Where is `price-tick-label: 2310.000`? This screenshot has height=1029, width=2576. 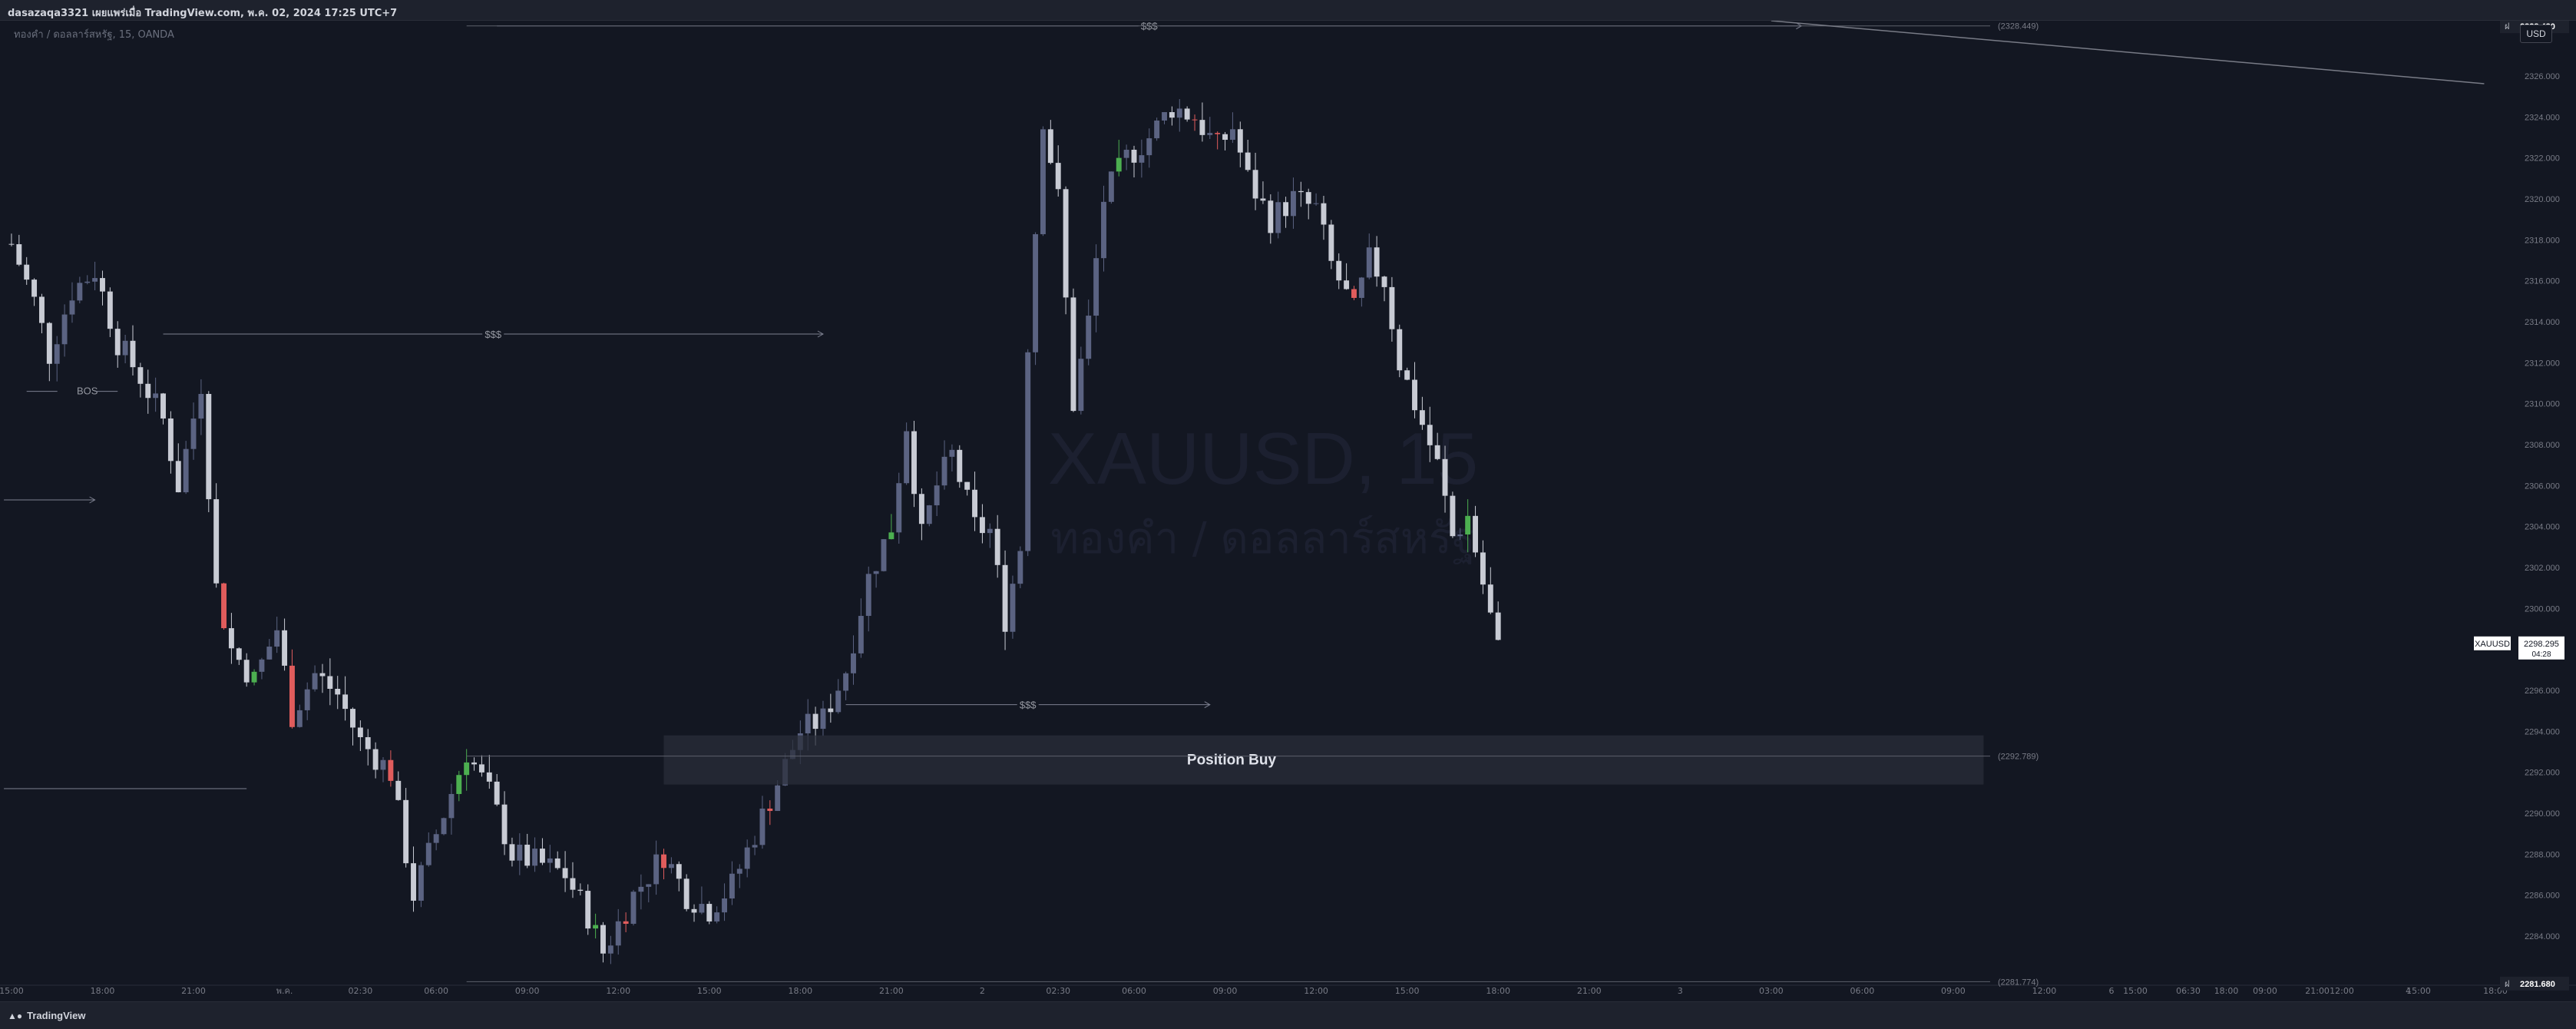 price-tick-label: 2310.000 is located at coordinates (2542, 404).